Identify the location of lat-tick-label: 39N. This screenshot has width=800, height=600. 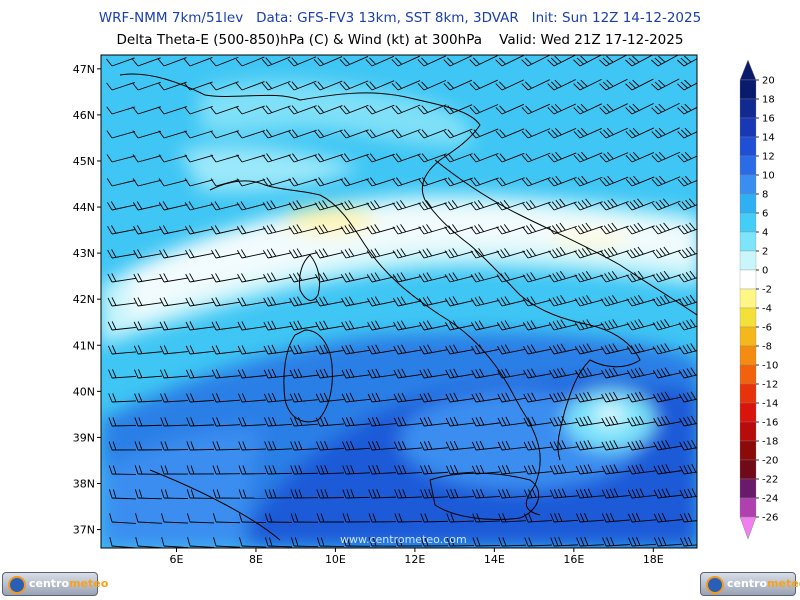
(84, 437).